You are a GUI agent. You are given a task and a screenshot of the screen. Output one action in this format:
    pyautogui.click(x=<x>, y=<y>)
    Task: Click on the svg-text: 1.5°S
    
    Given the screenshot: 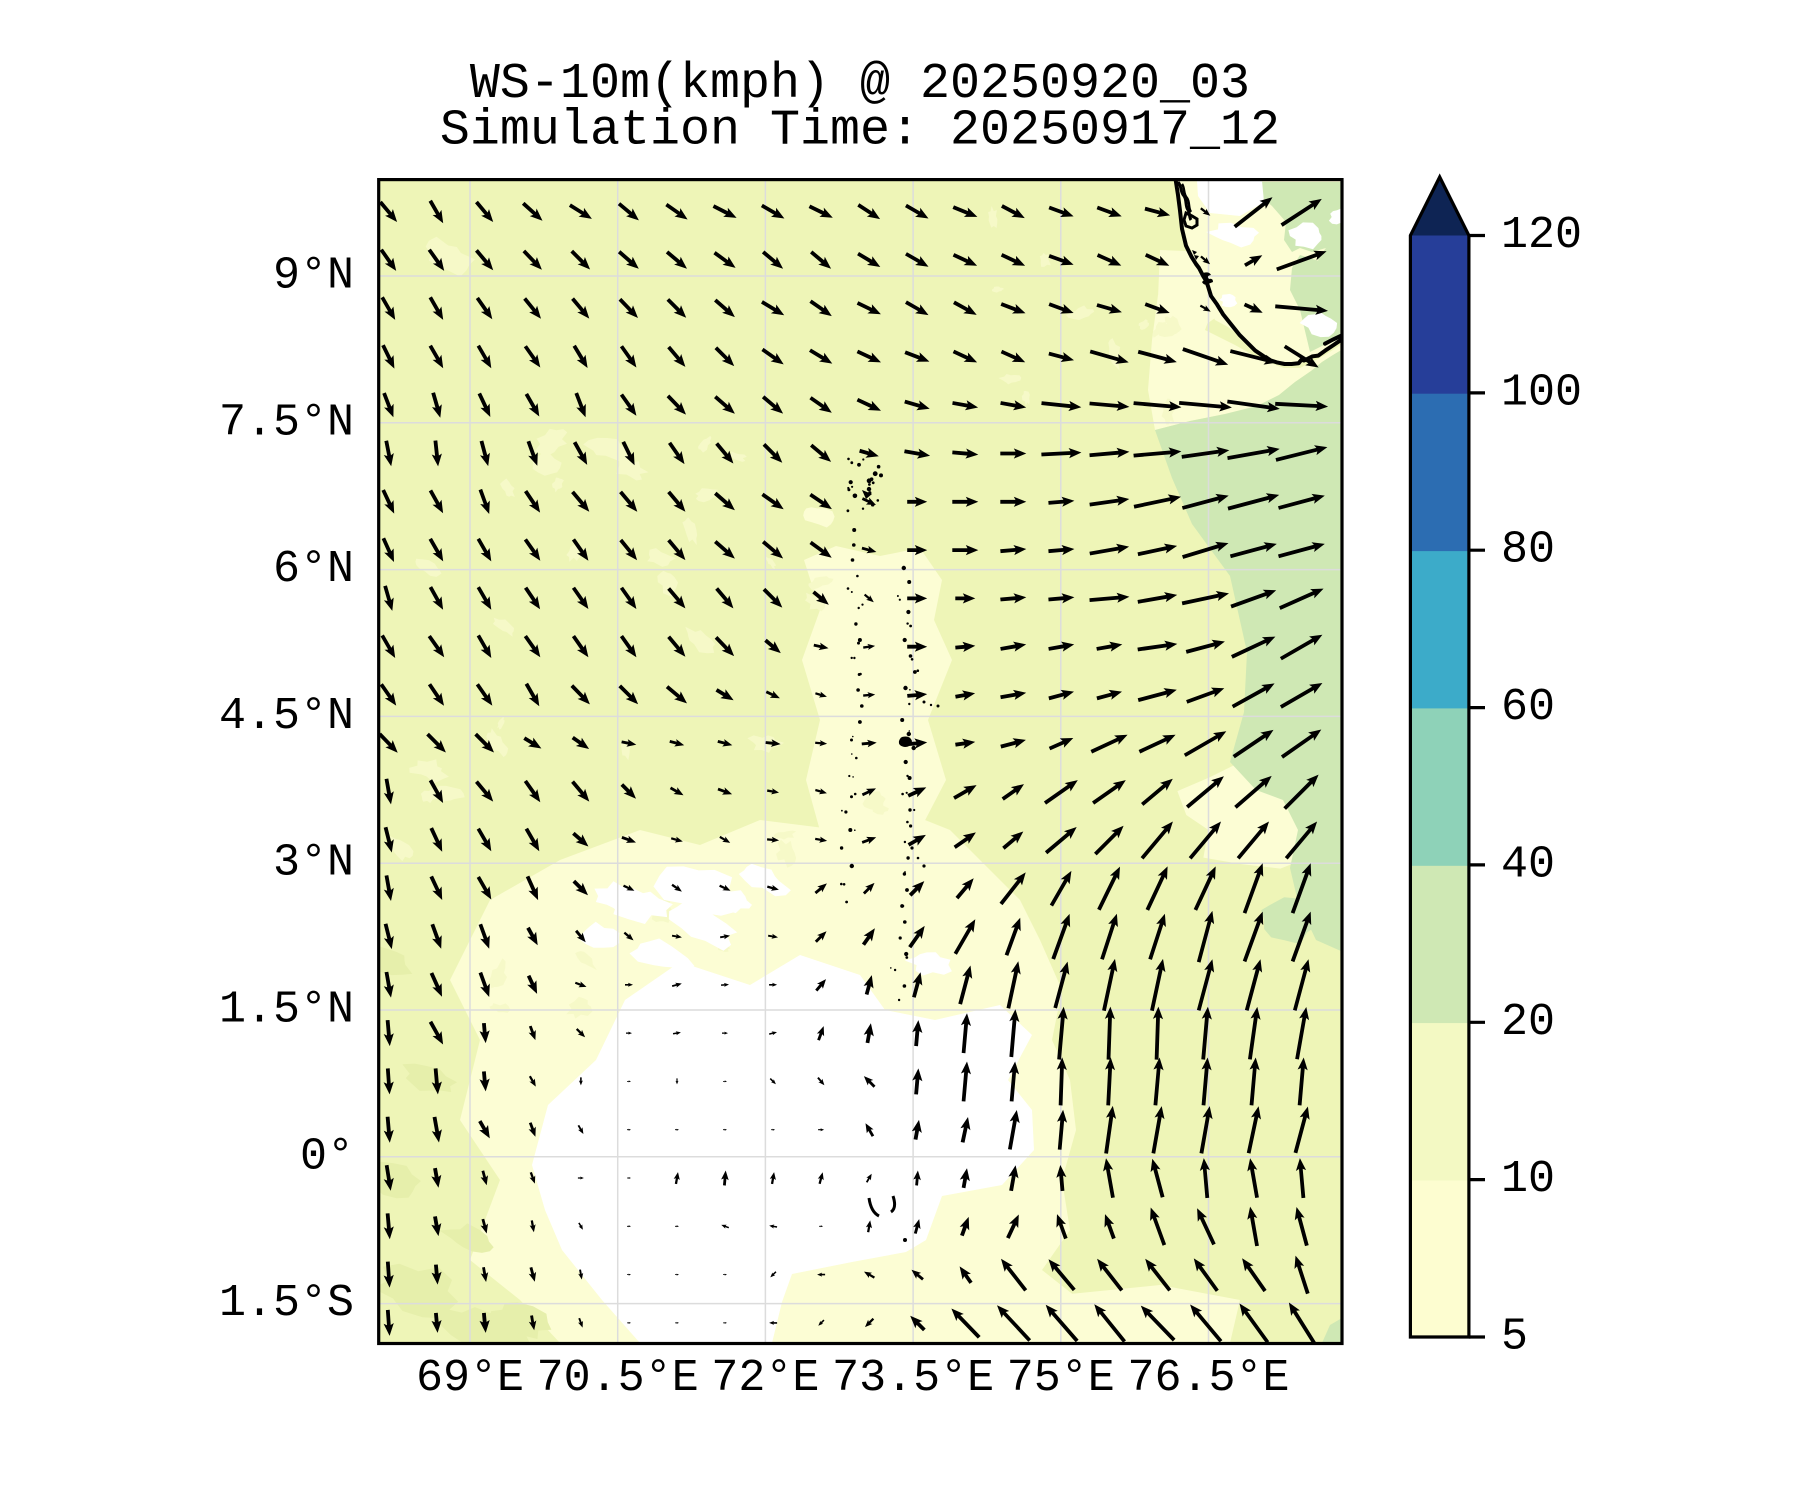 What is the action you would take?
    pyautogui.click(x=286, y=1303)
    